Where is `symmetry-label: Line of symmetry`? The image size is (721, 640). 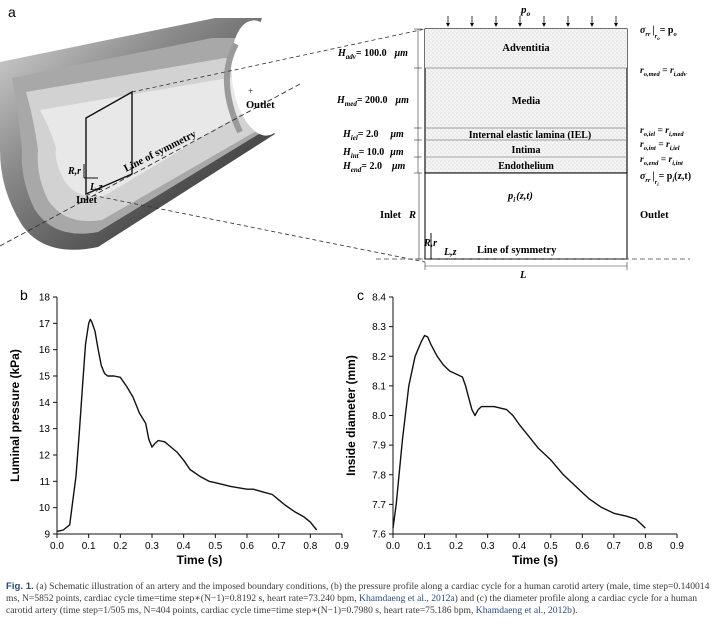
symmetry-label: Line of symmetry is located at coordinates (517, 250).